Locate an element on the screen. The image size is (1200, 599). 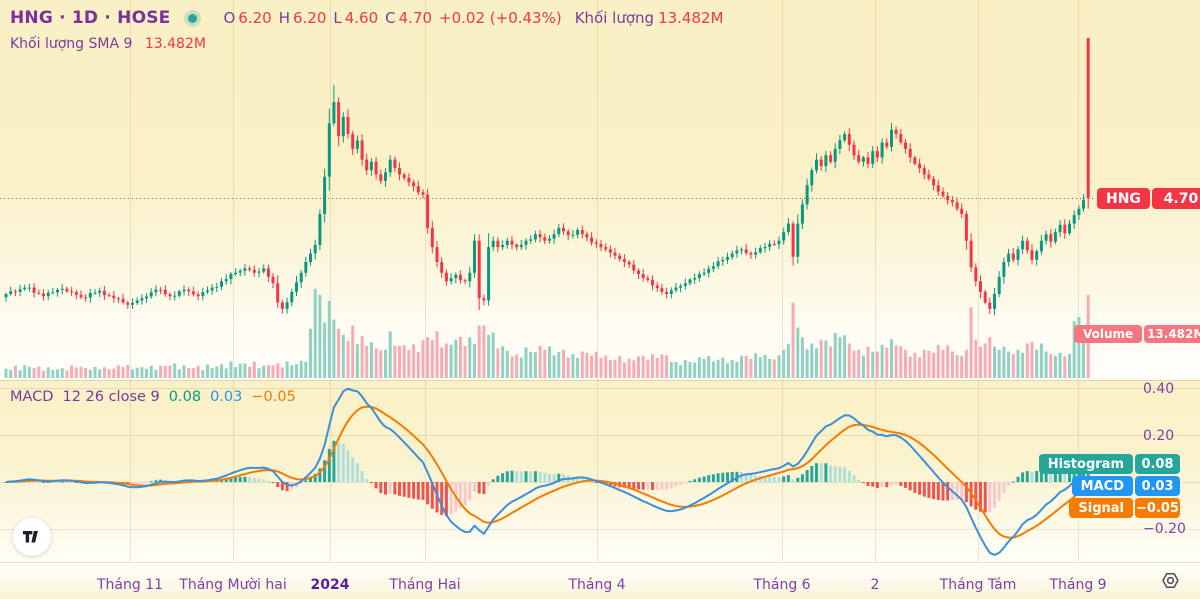
high-value: 6.20 is located at coordinates (309, 18).